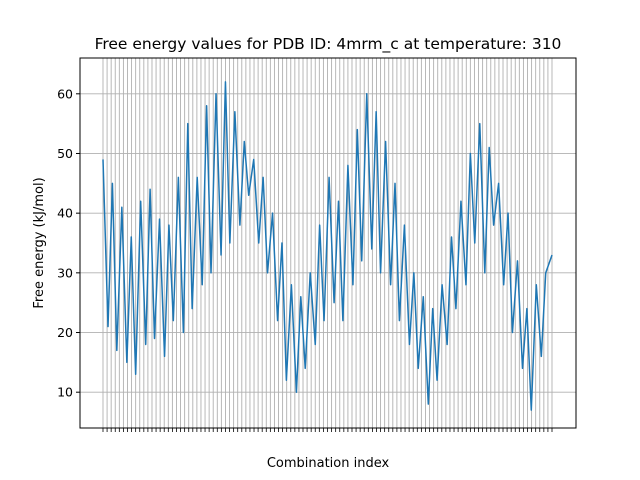 This screenshot has height=480, width=640. I want to click on y-tick-label: 50, so click(65, 153).